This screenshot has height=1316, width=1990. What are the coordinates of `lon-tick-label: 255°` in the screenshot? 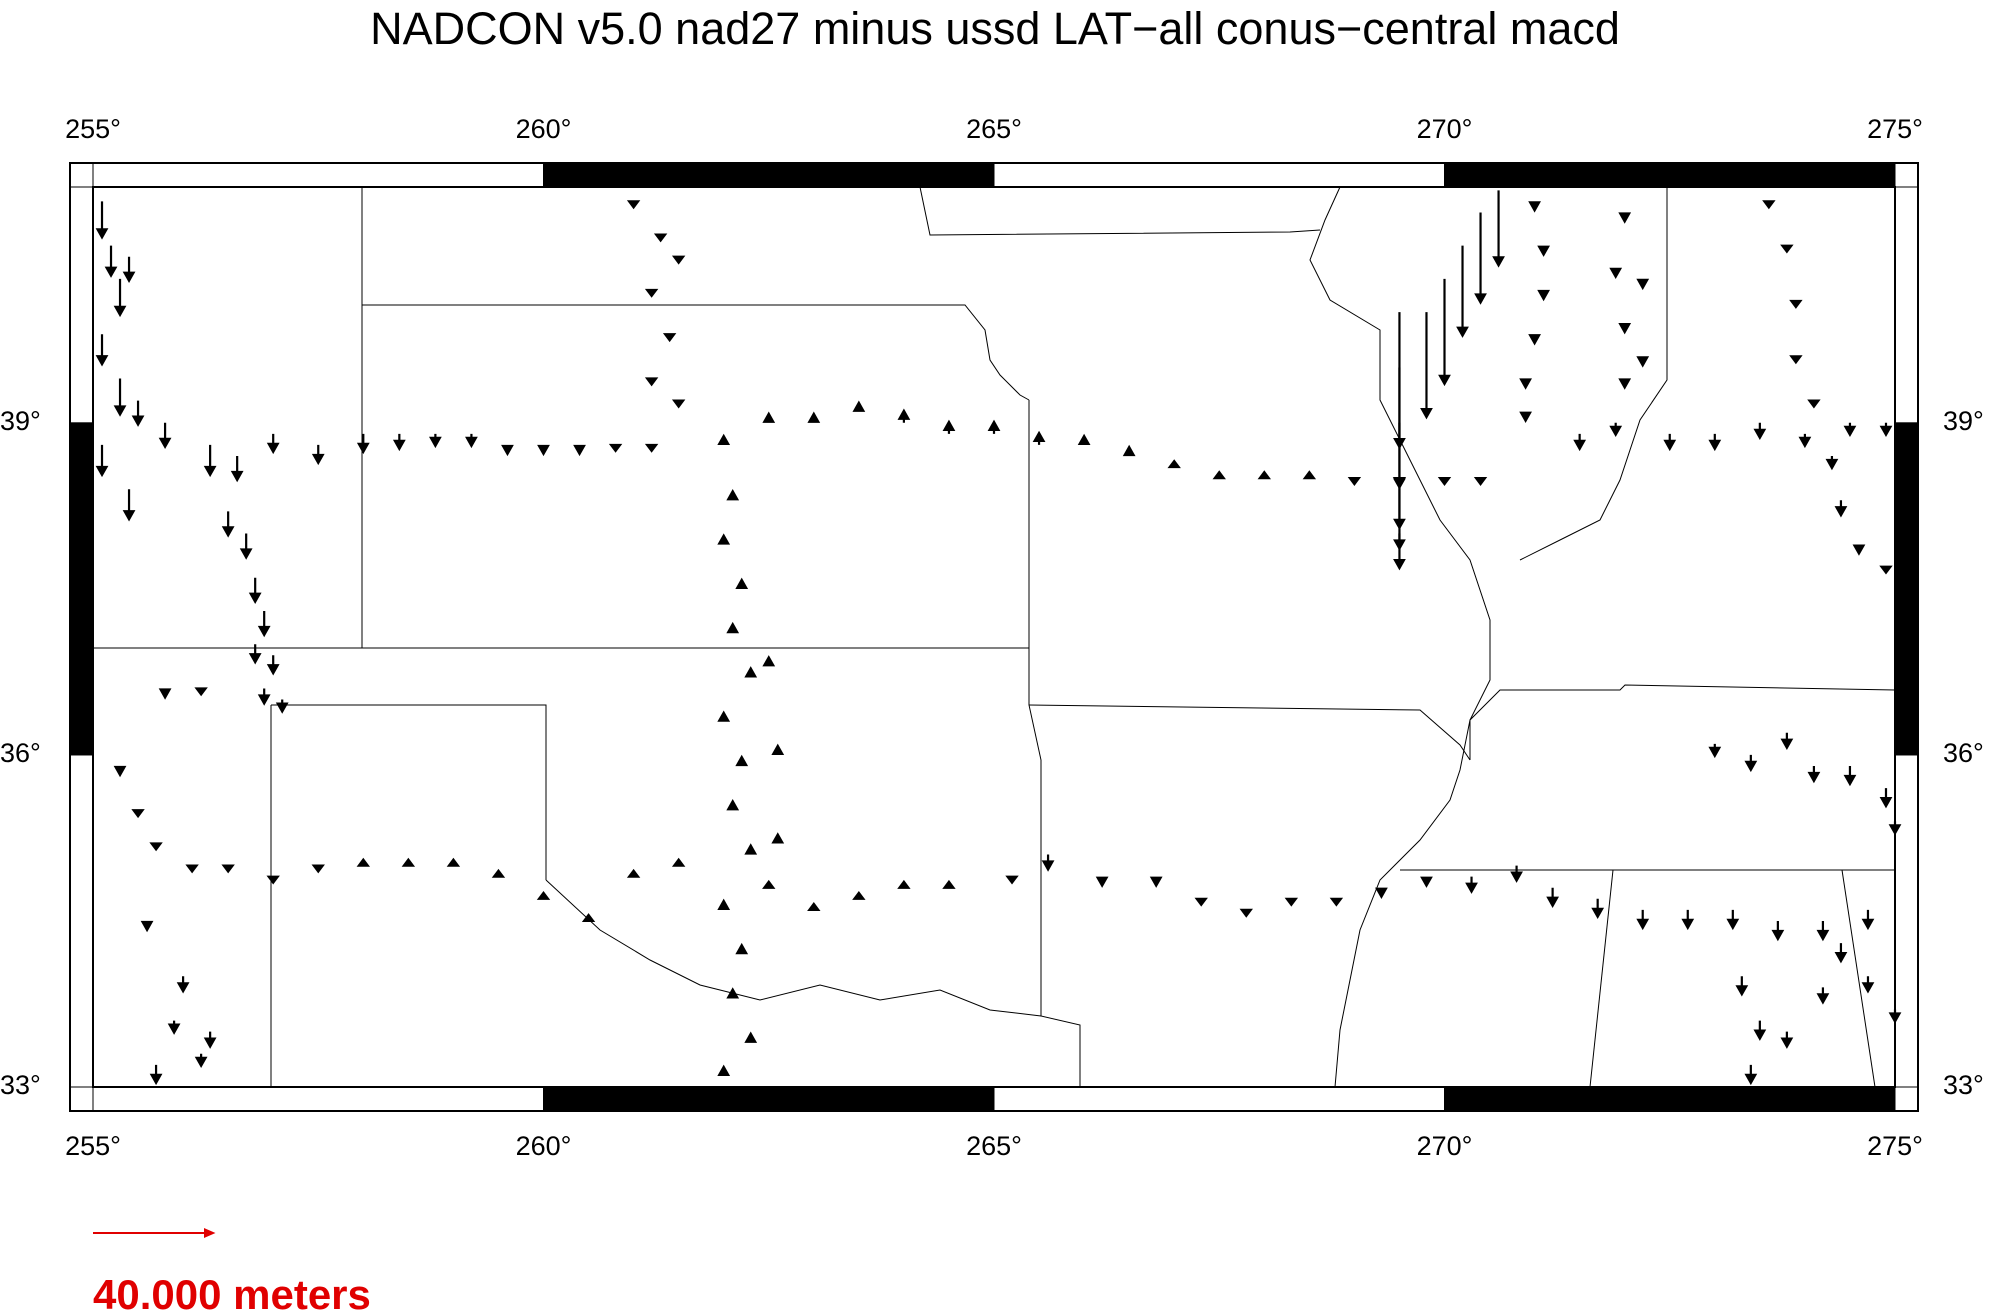 It's located at (93, 1146).